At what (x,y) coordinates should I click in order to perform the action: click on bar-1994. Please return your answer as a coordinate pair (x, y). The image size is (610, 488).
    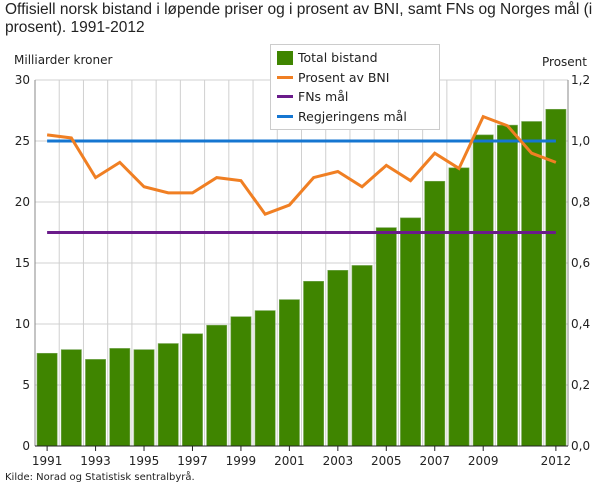
    Looking at the image, I should click on (120, 397).